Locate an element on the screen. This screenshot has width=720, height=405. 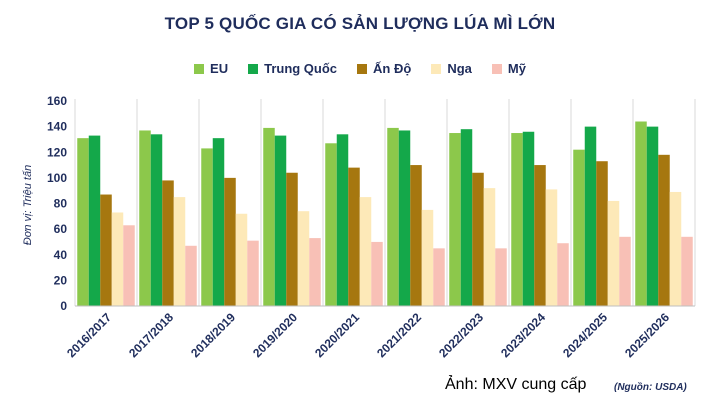
legend-item-russia: Nga is located at coordinates (451, 68).